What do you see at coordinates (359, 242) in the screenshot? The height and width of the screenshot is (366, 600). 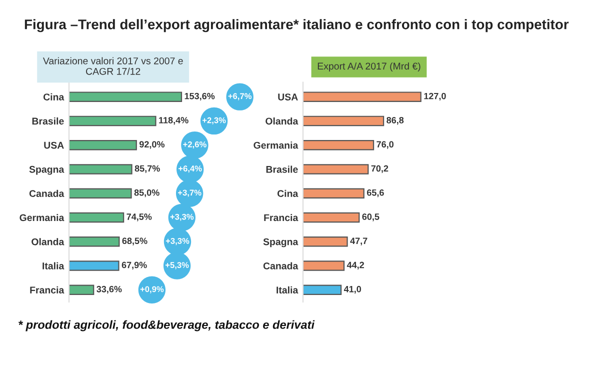 I see `data-label: 47,7` at bounding box center [359, 242].